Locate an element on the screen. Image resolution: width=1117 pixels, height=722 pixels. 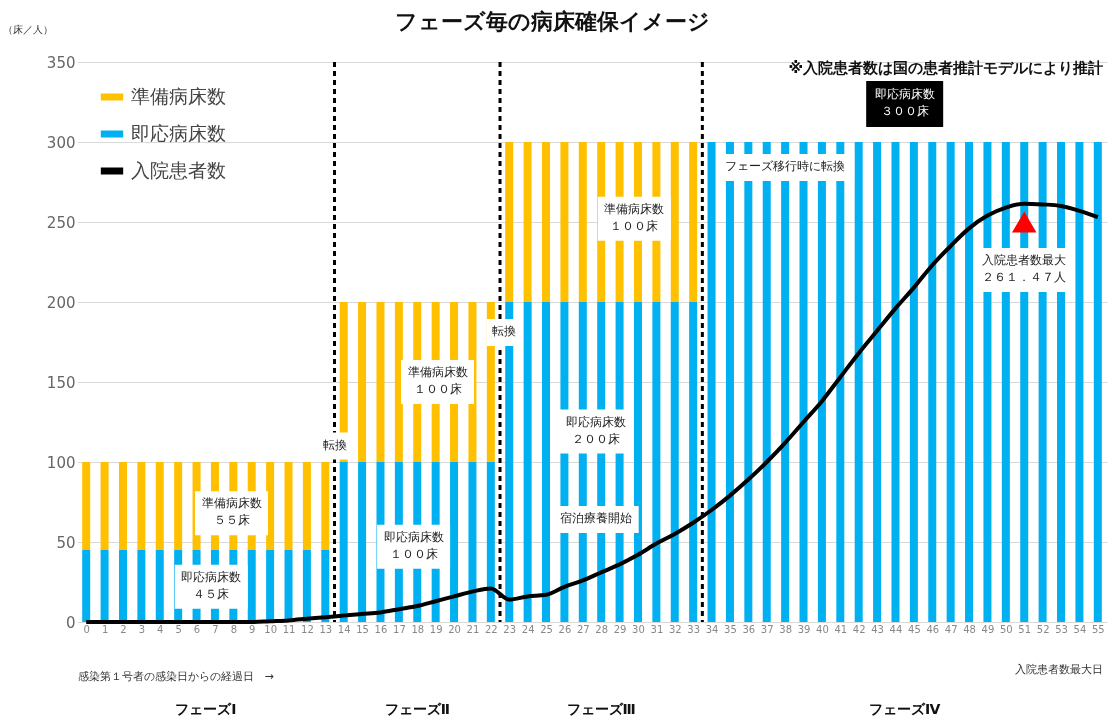
chart-title: フェーズ毎の病床確保イメージ is located at coordinates (552, 21).